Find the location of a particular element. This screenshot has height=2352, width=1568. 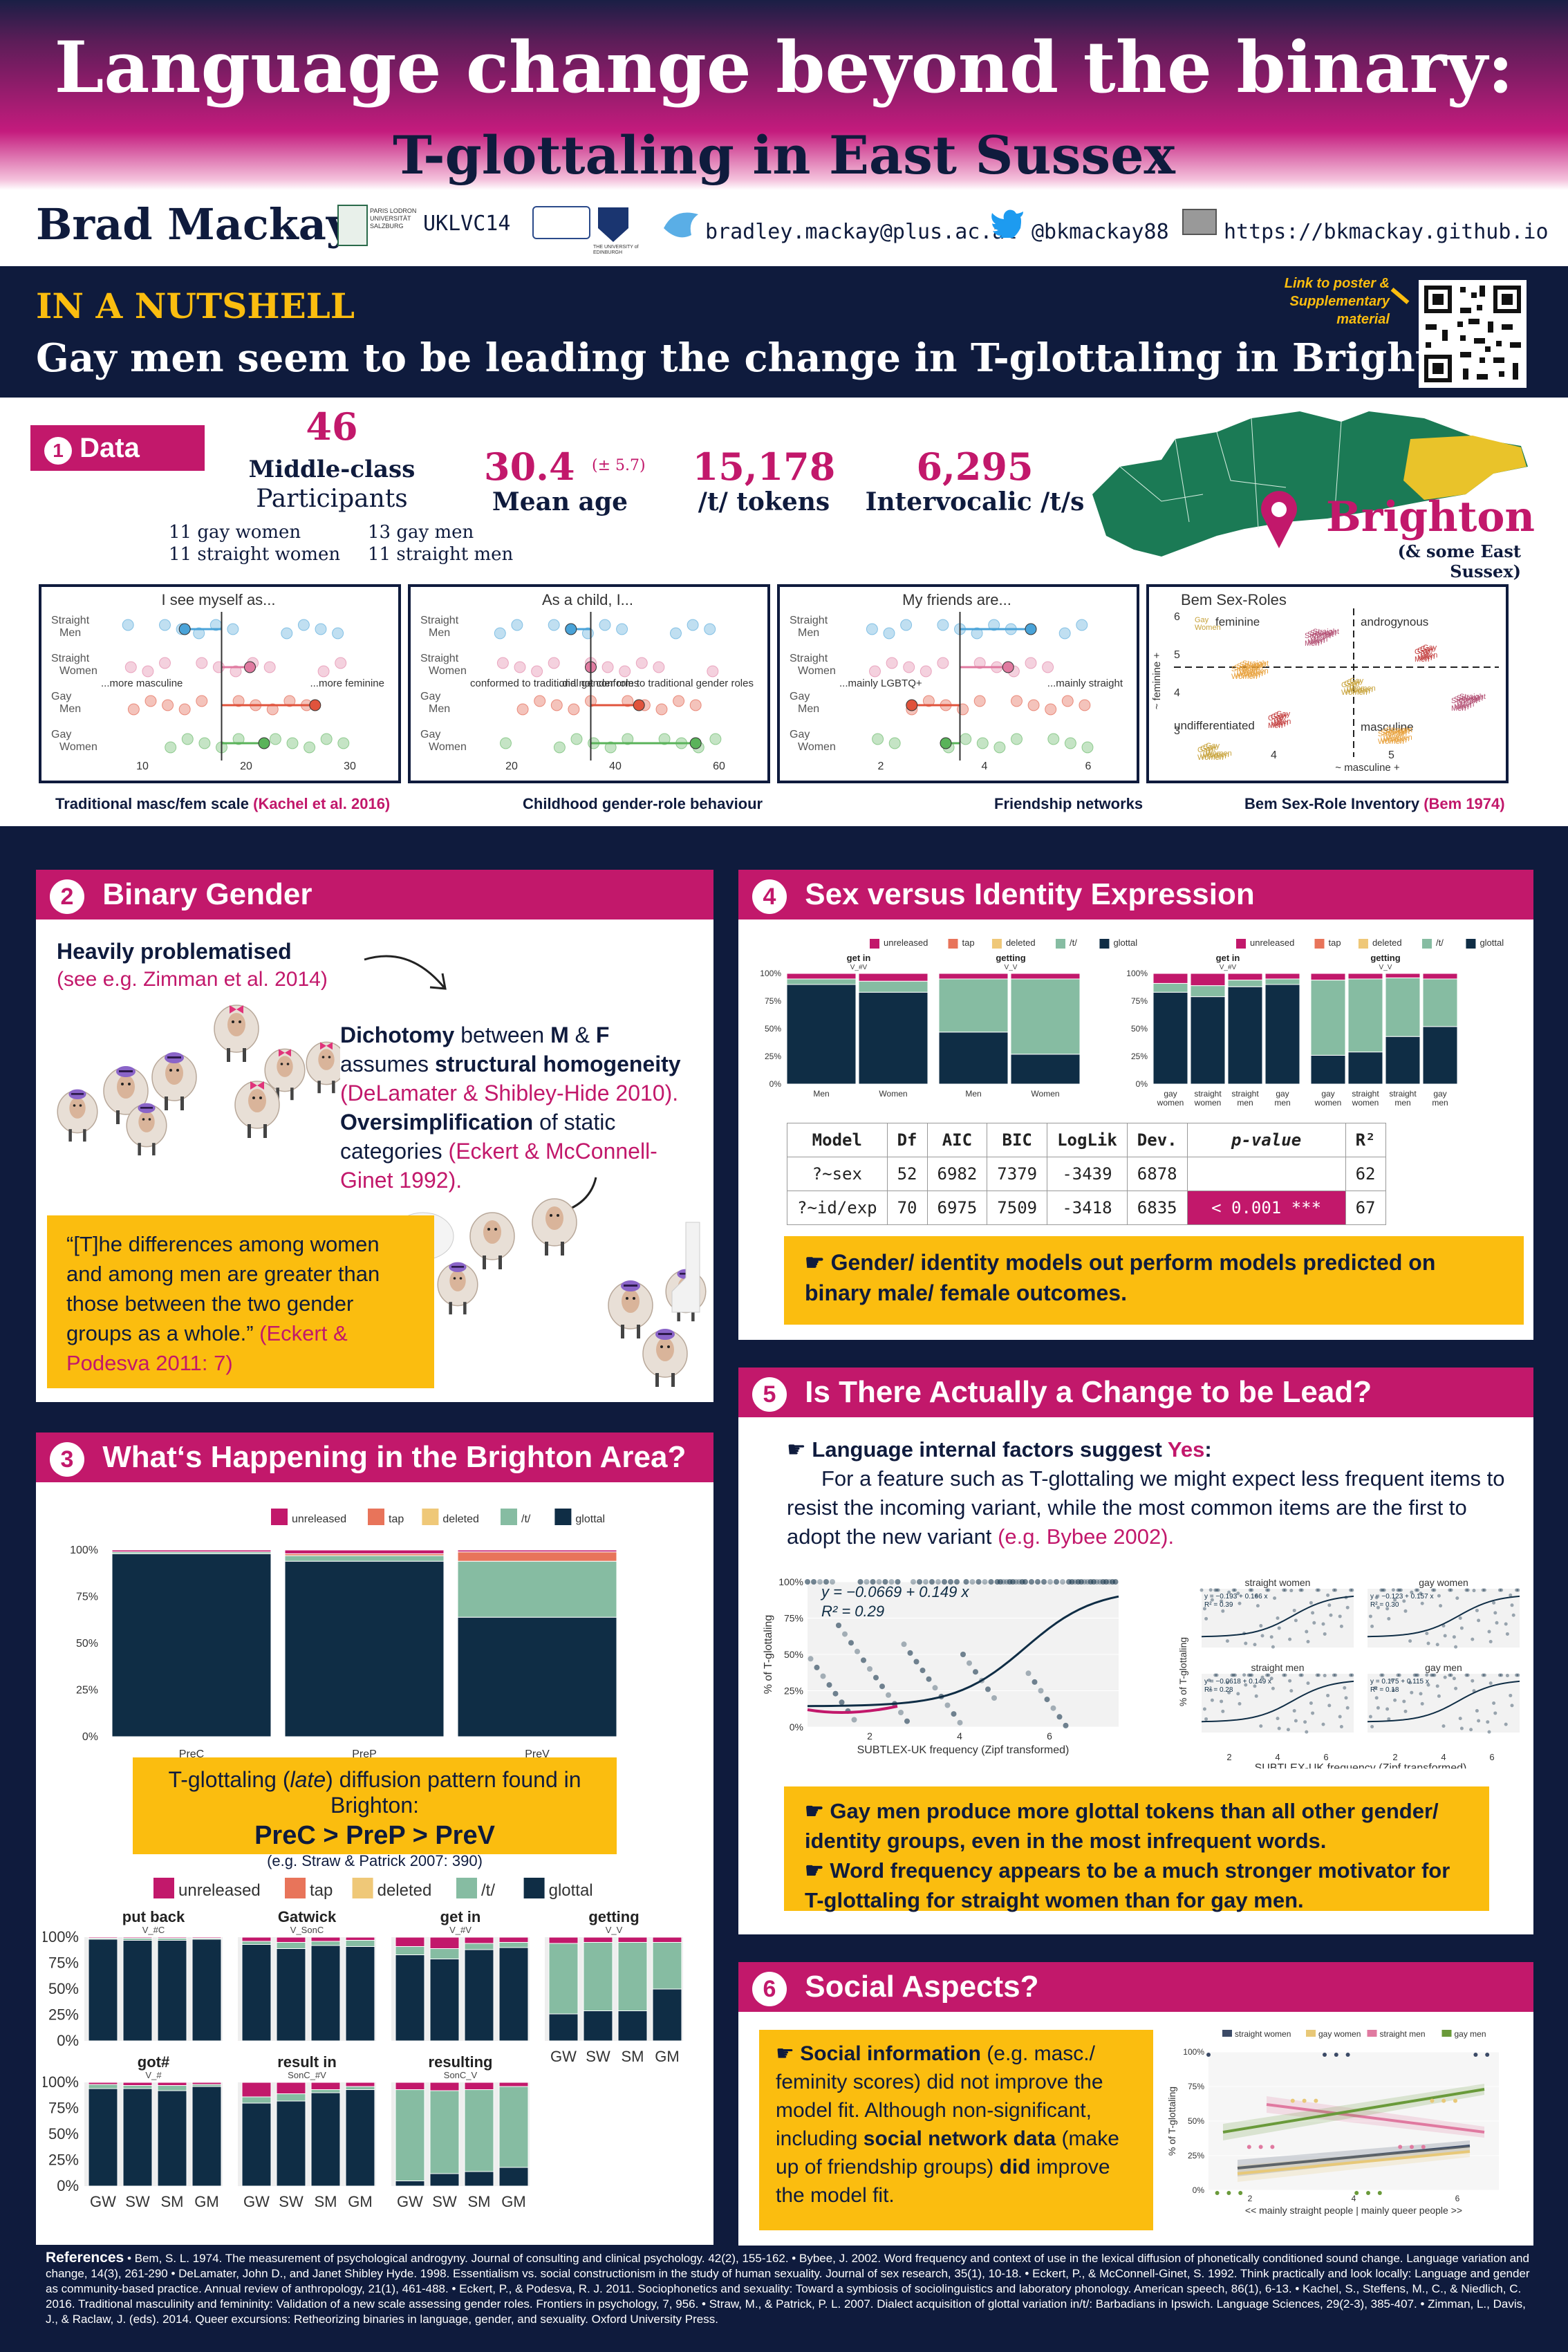

bem-point-label: Women is located at coordinates (1396, 739).